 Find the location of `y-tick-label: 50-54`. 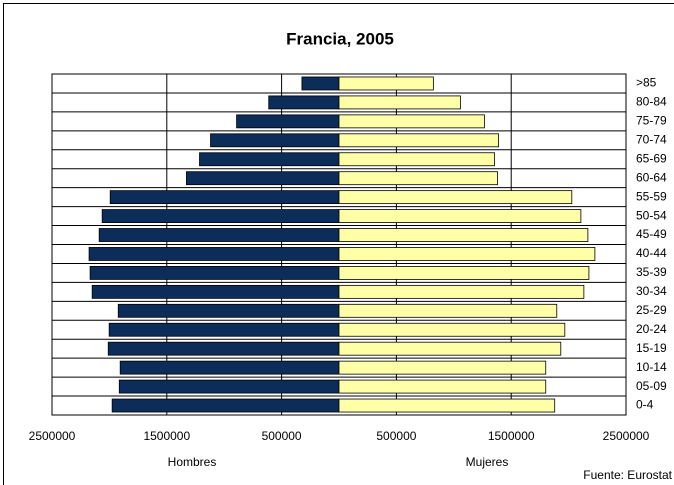

y-tick-label: 50-54 is located at coordinates (651, 215).